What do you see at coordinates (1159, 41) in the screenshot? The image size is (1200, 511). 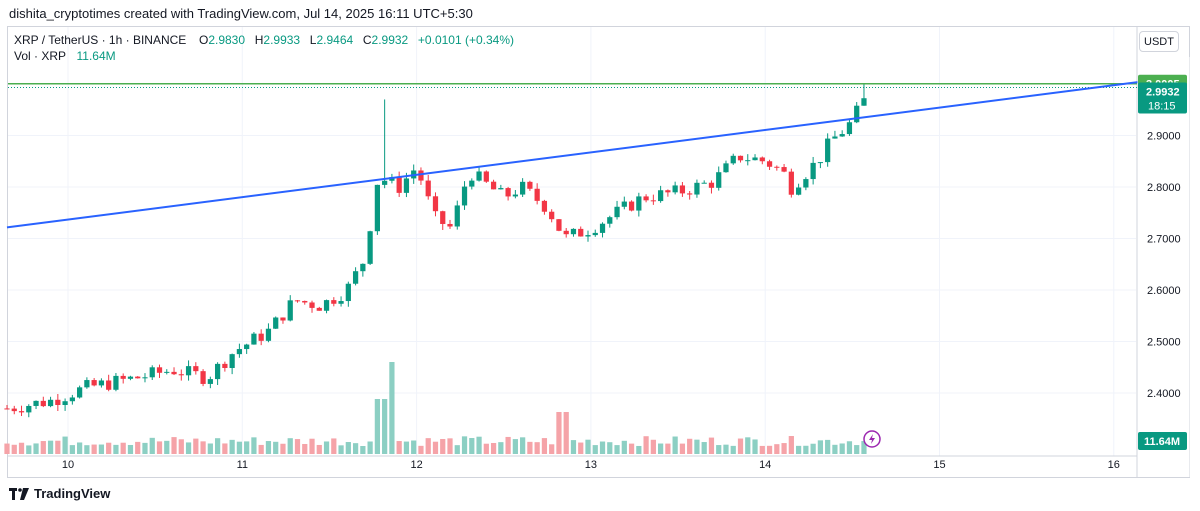 I see `currency-button: USDT` at bounding box center [1159, 41].